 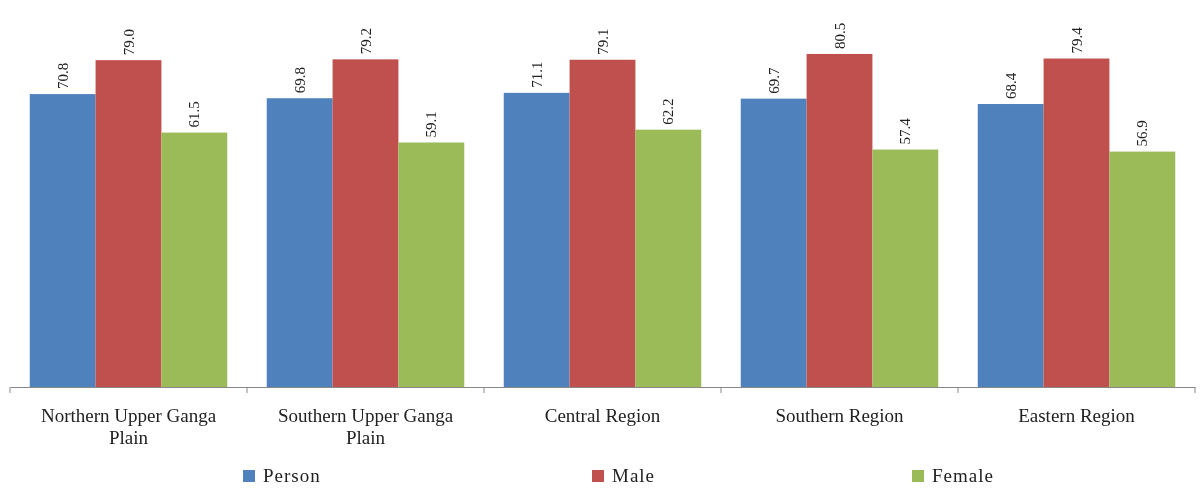 What do you see at coordinates (668, 111) in the screenshot?
I see `data-label: 62.2` at bounding box center [668, 111].